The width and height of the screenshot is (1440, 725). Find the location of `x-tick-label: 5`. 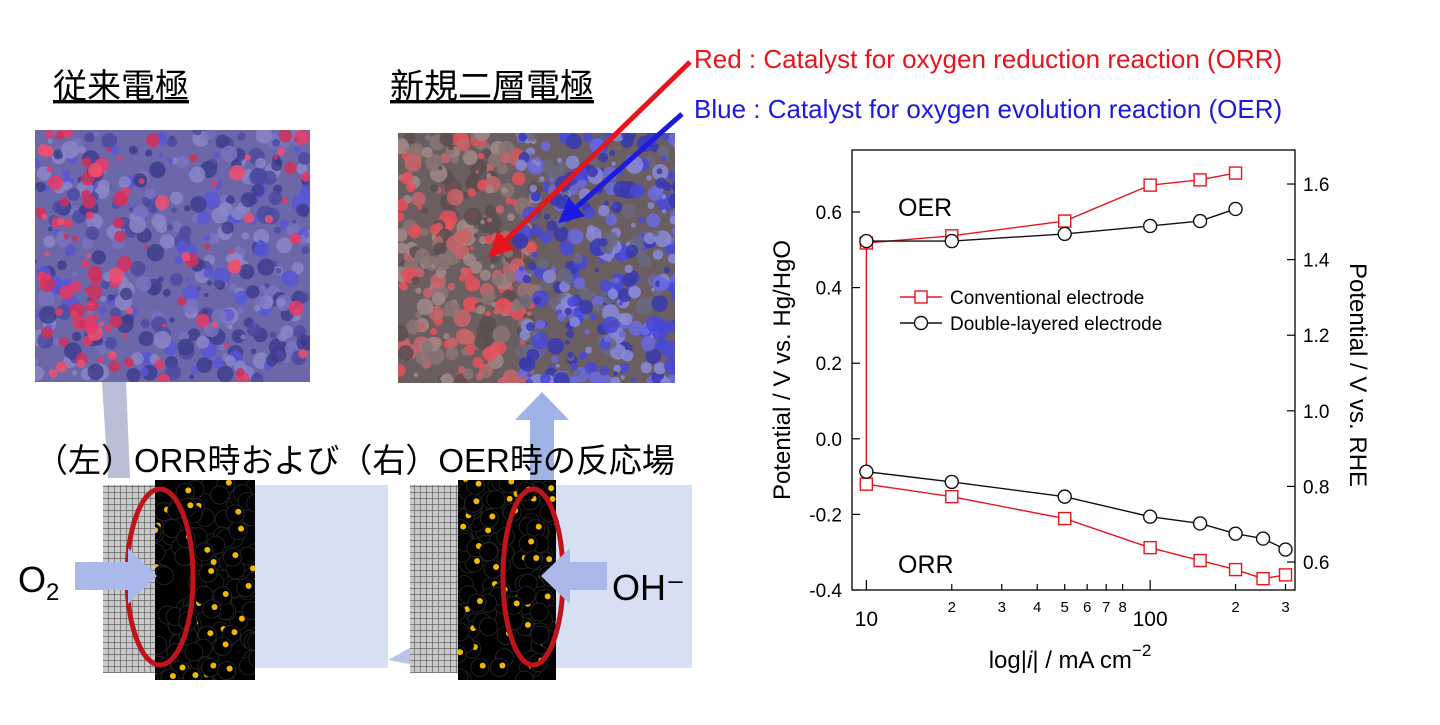

x-tick-label: 5 is located at coordinates (1065, 607).